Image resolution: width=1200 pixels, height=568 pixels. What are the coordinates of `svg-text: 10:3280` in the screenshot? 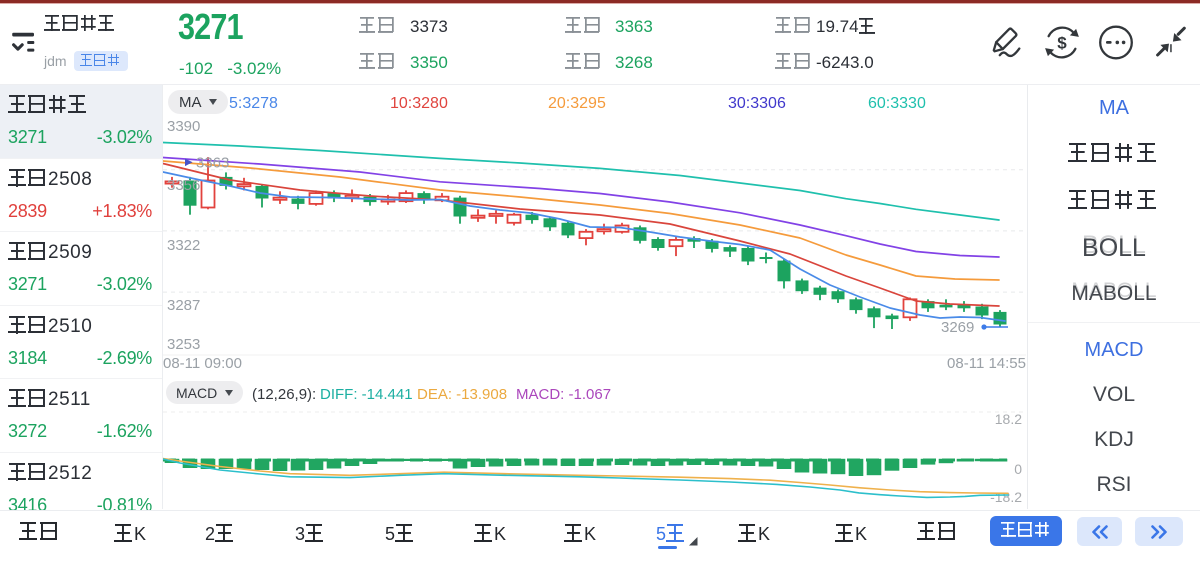 It's located at (419, 103).